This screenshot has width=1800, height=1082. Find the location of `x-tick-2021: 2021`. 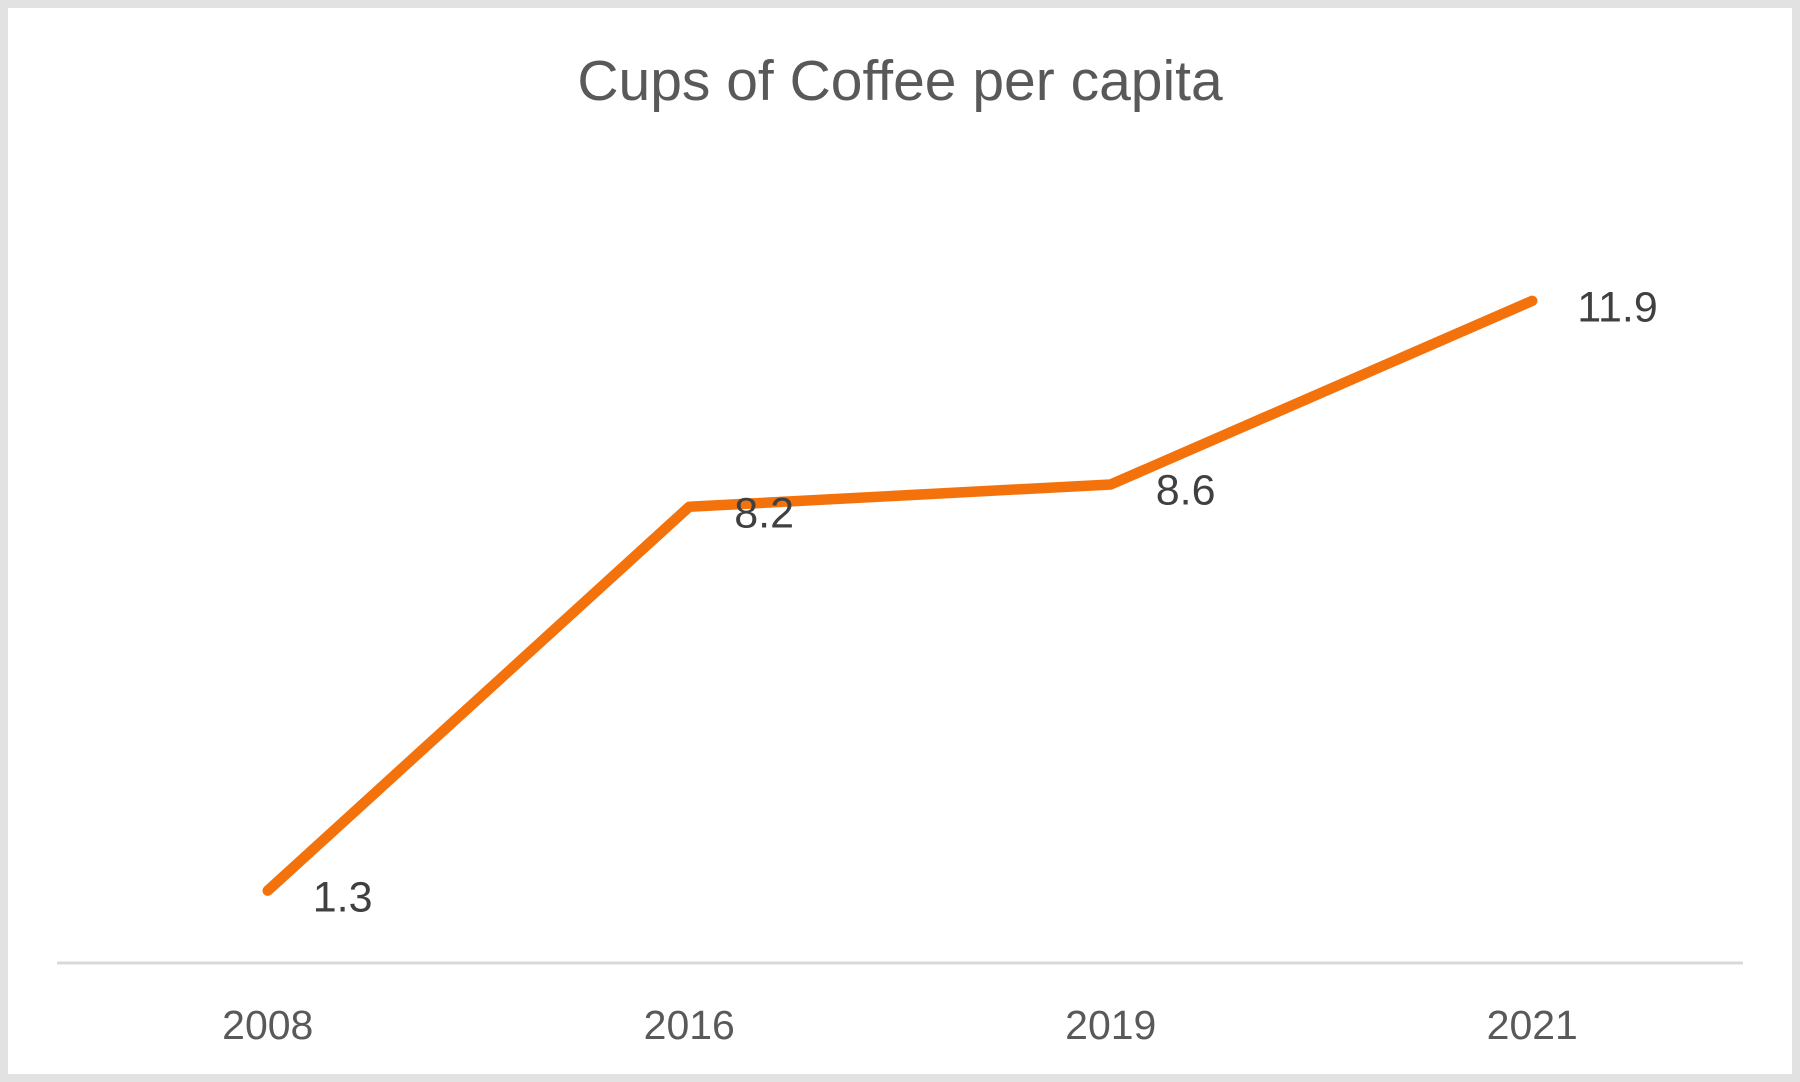

x-tick-2021: 2021 is located at coordinates (1532, 1025).